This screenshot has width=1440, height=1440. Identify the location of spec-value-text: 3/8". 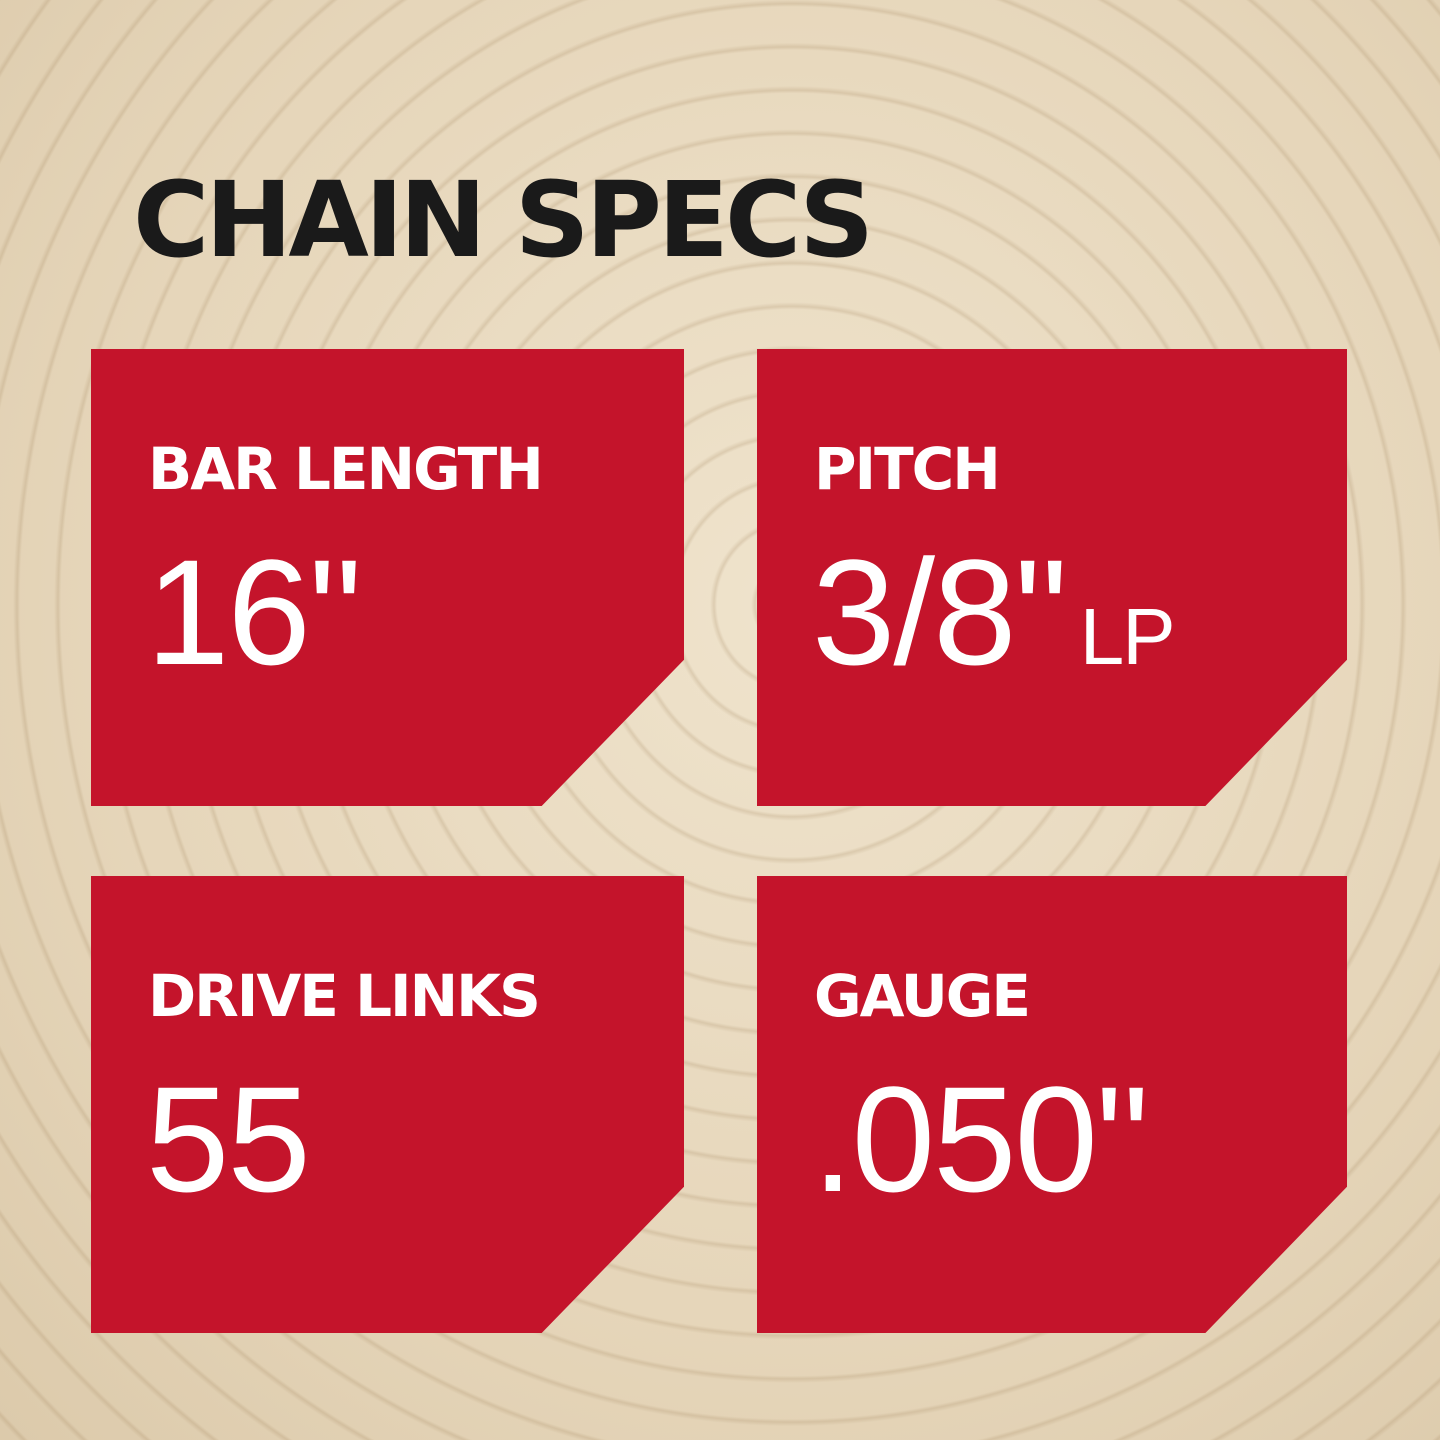
(940, 612).